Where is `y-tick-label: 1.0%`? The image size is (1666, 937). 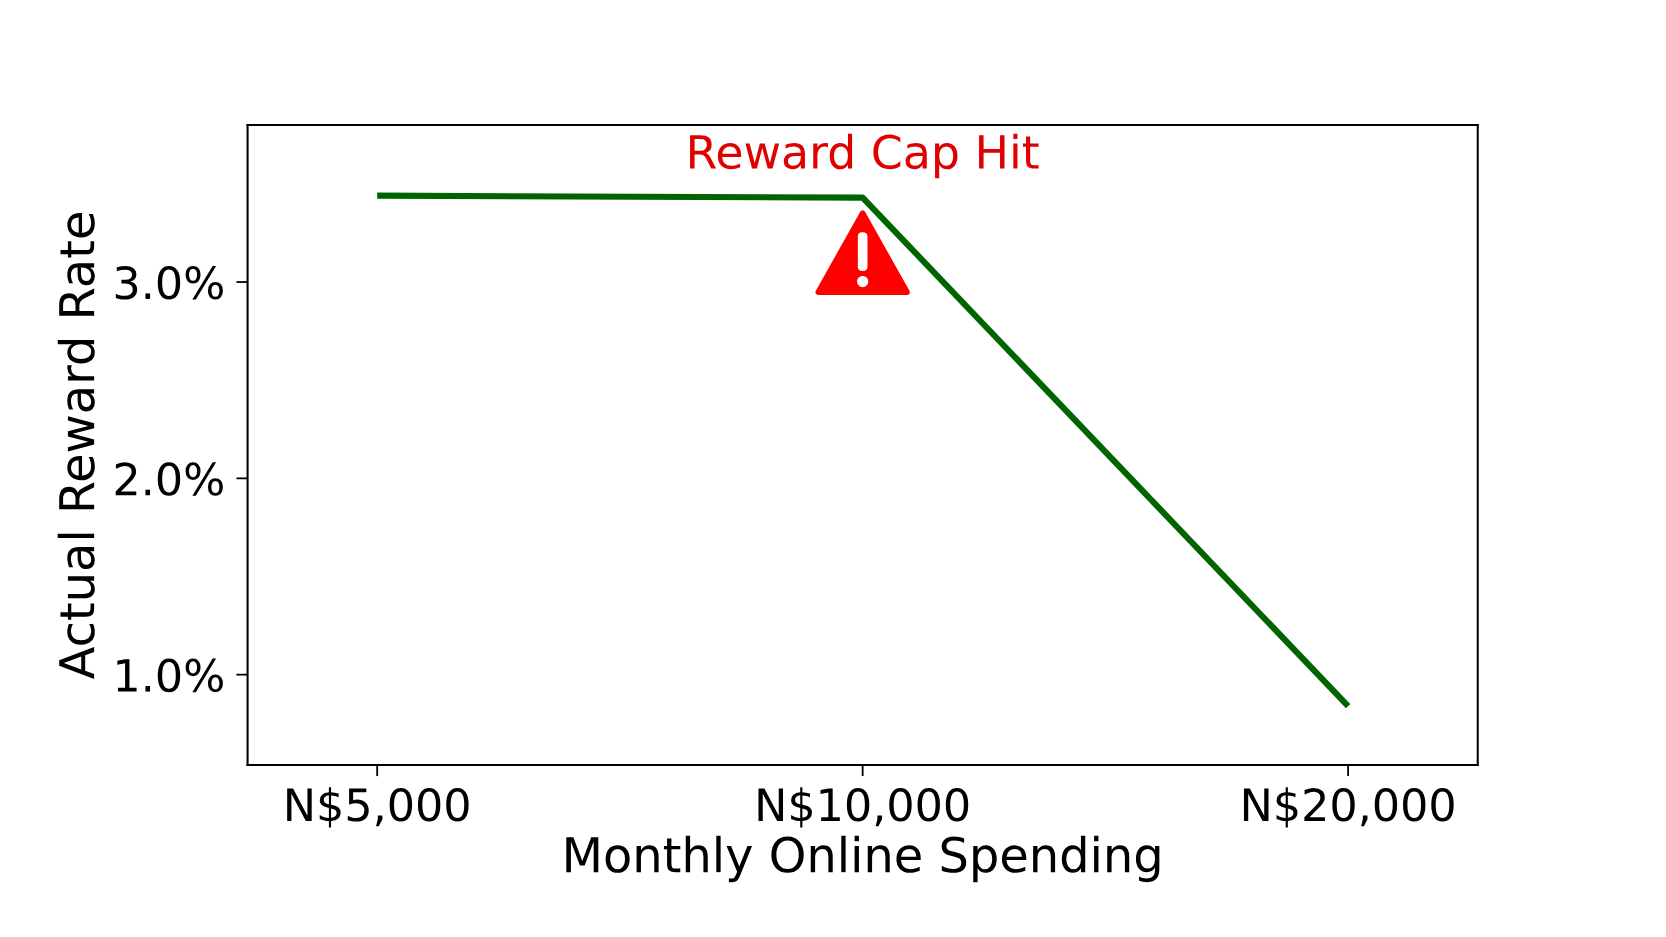
y-tick-label: 1.0% is located at coordinates (170, 675).